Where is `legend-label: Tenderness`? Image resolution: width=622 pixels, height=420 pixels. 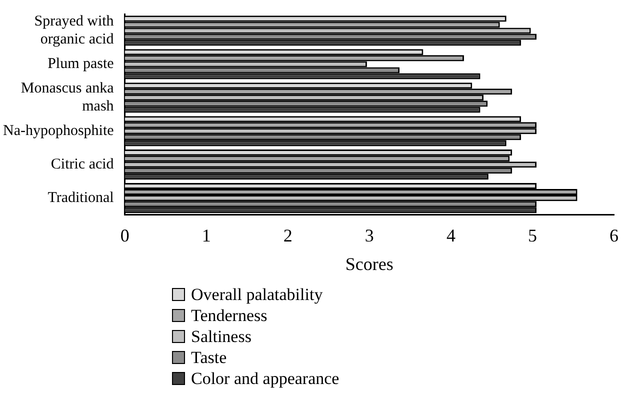 legend-label: Tenderness is located at coordinates (229, 315).